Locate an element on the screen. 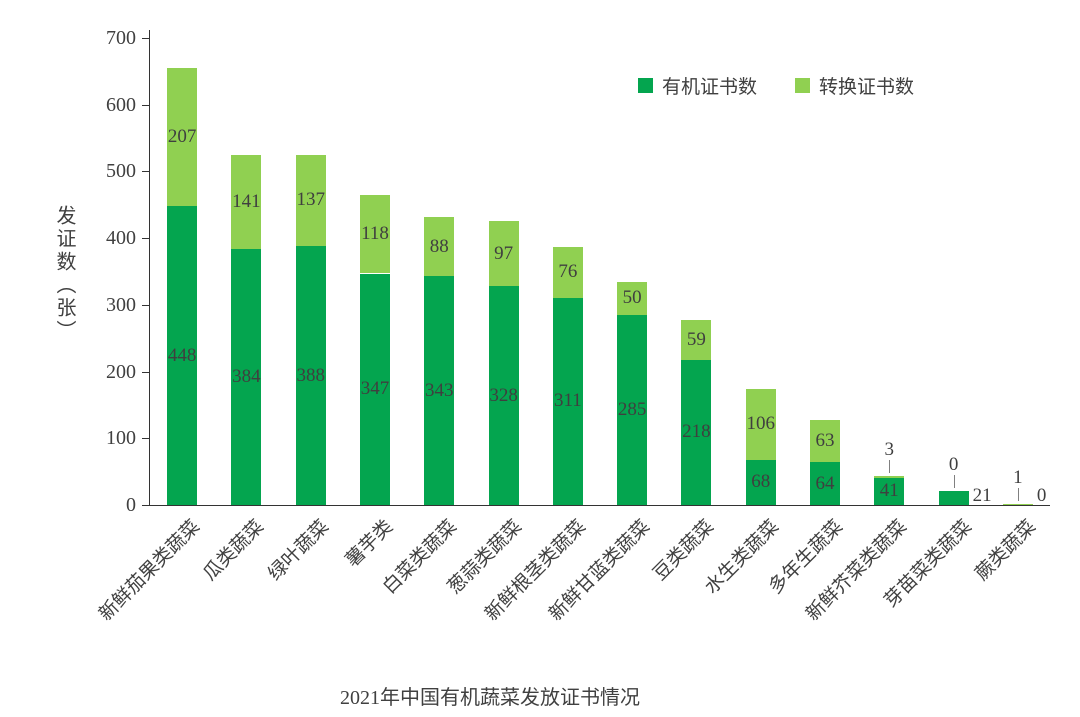  data-label: 343 is located at coordinates (439, 390).